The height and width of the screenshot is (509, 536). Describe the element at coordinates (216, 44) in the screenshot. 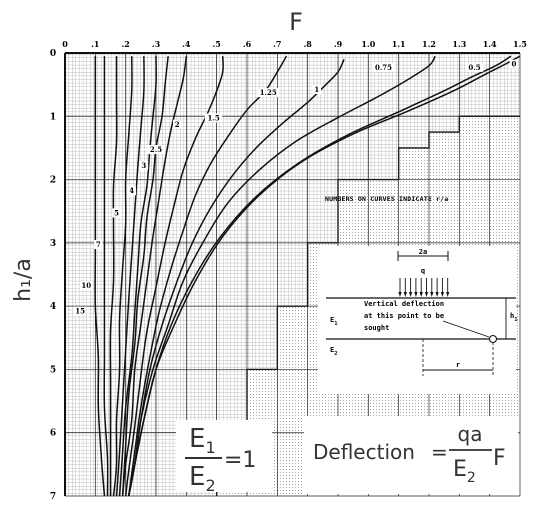

I see `x-tick-label: .5` at that location.